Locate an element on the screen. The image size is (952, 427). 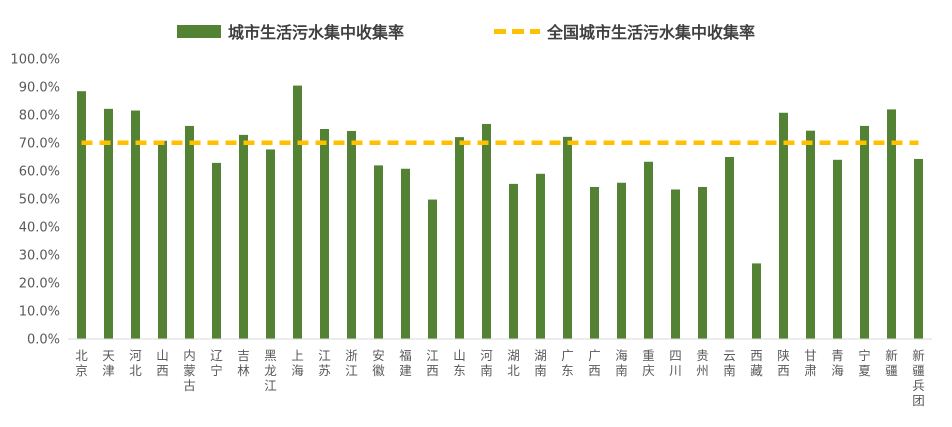
x-category-label: 山西 is located at coordinates (162, 363).